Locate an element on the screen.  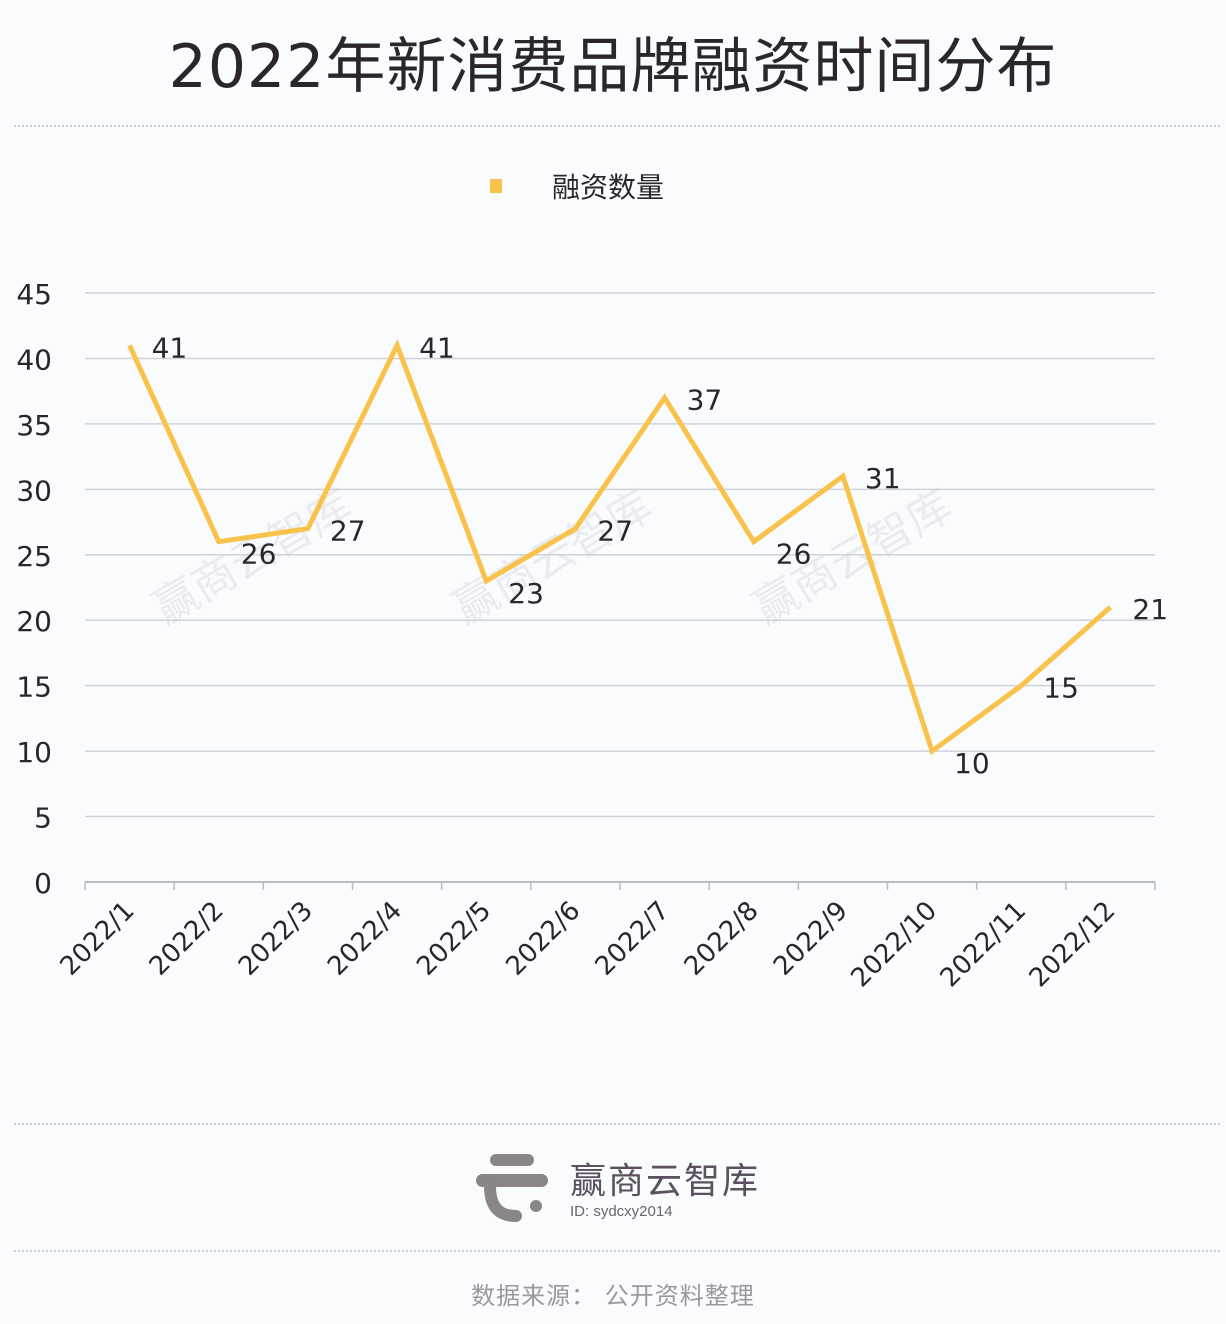
x-tick-label: 2022/7 is located at coordinates (633, 939).